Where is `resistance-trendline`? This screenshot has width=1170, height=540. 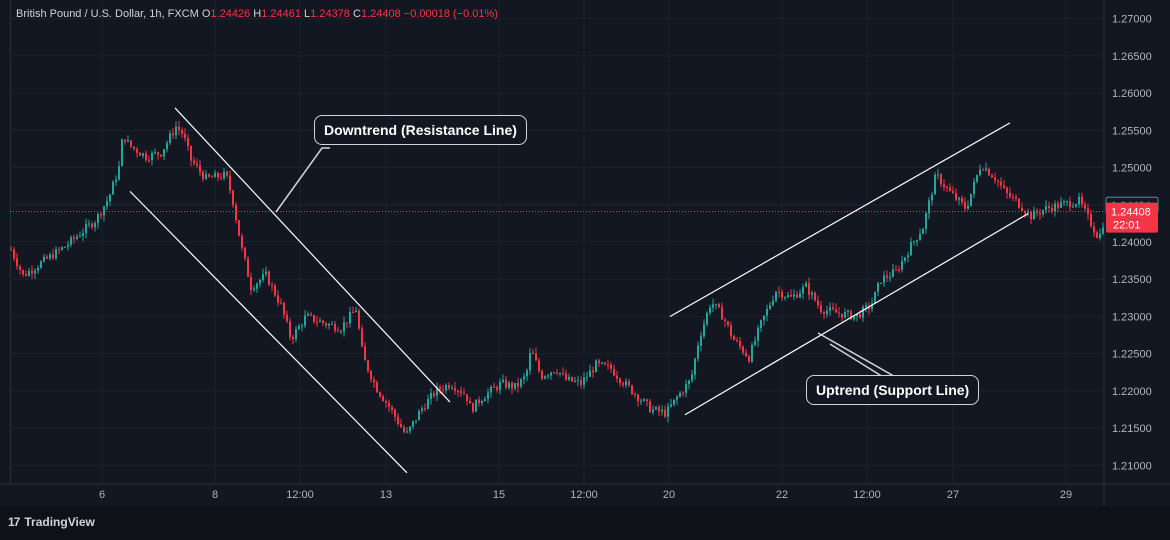
resistance-trendline is located at coordinates (312, 255).